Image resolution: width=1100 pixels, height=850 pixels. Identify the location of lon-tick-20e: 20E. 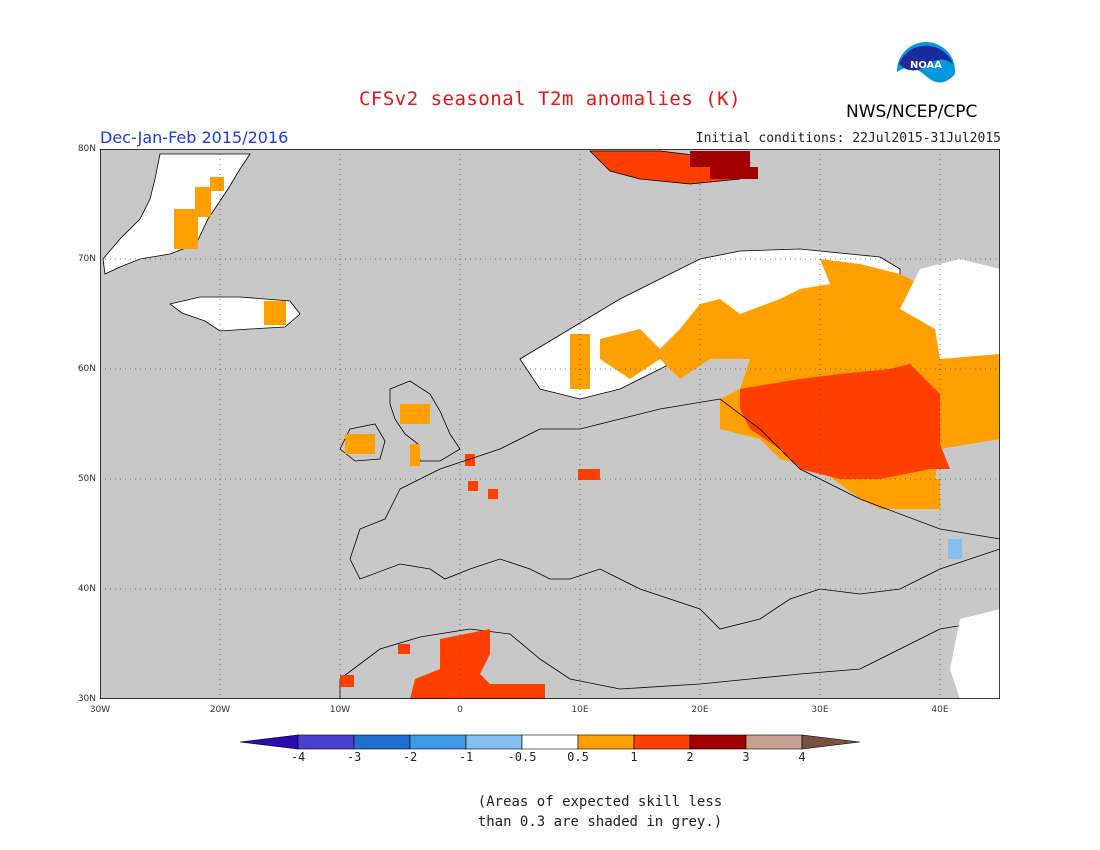
(700, 710).